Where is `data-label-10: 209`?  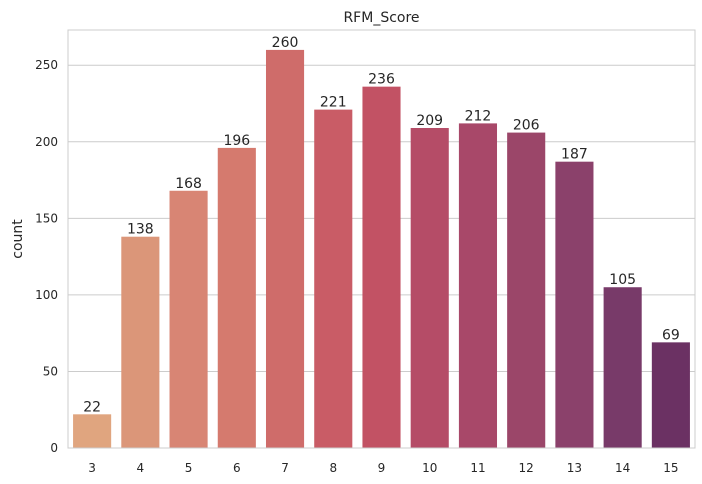
data-label-10: 209 is located at coordinates (429, 121).